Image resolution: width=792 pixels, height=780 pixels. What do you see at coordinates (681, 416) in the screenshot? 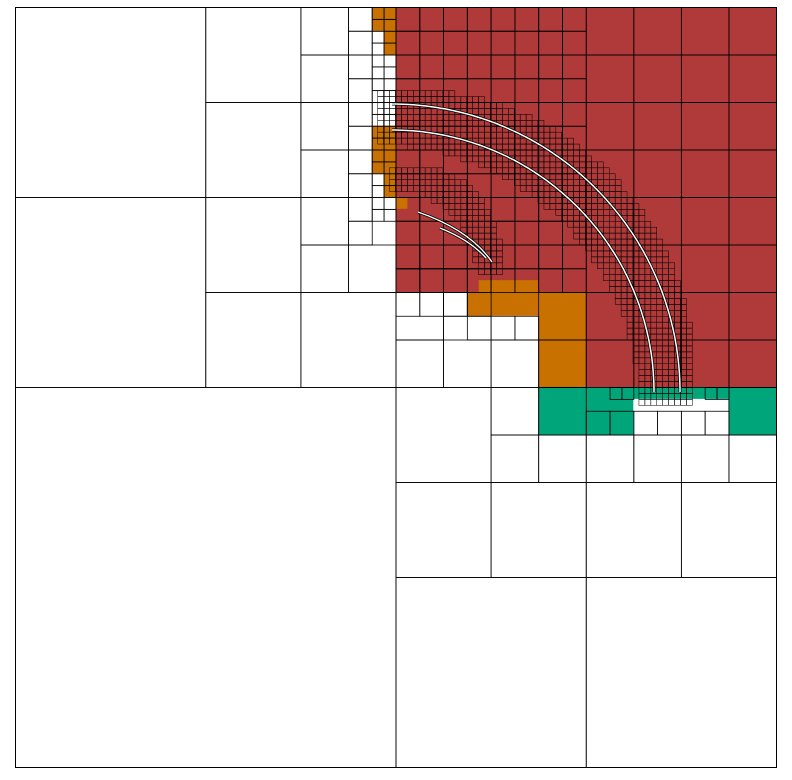
I see `teal-notch-white` at bounding box center [681, 416].